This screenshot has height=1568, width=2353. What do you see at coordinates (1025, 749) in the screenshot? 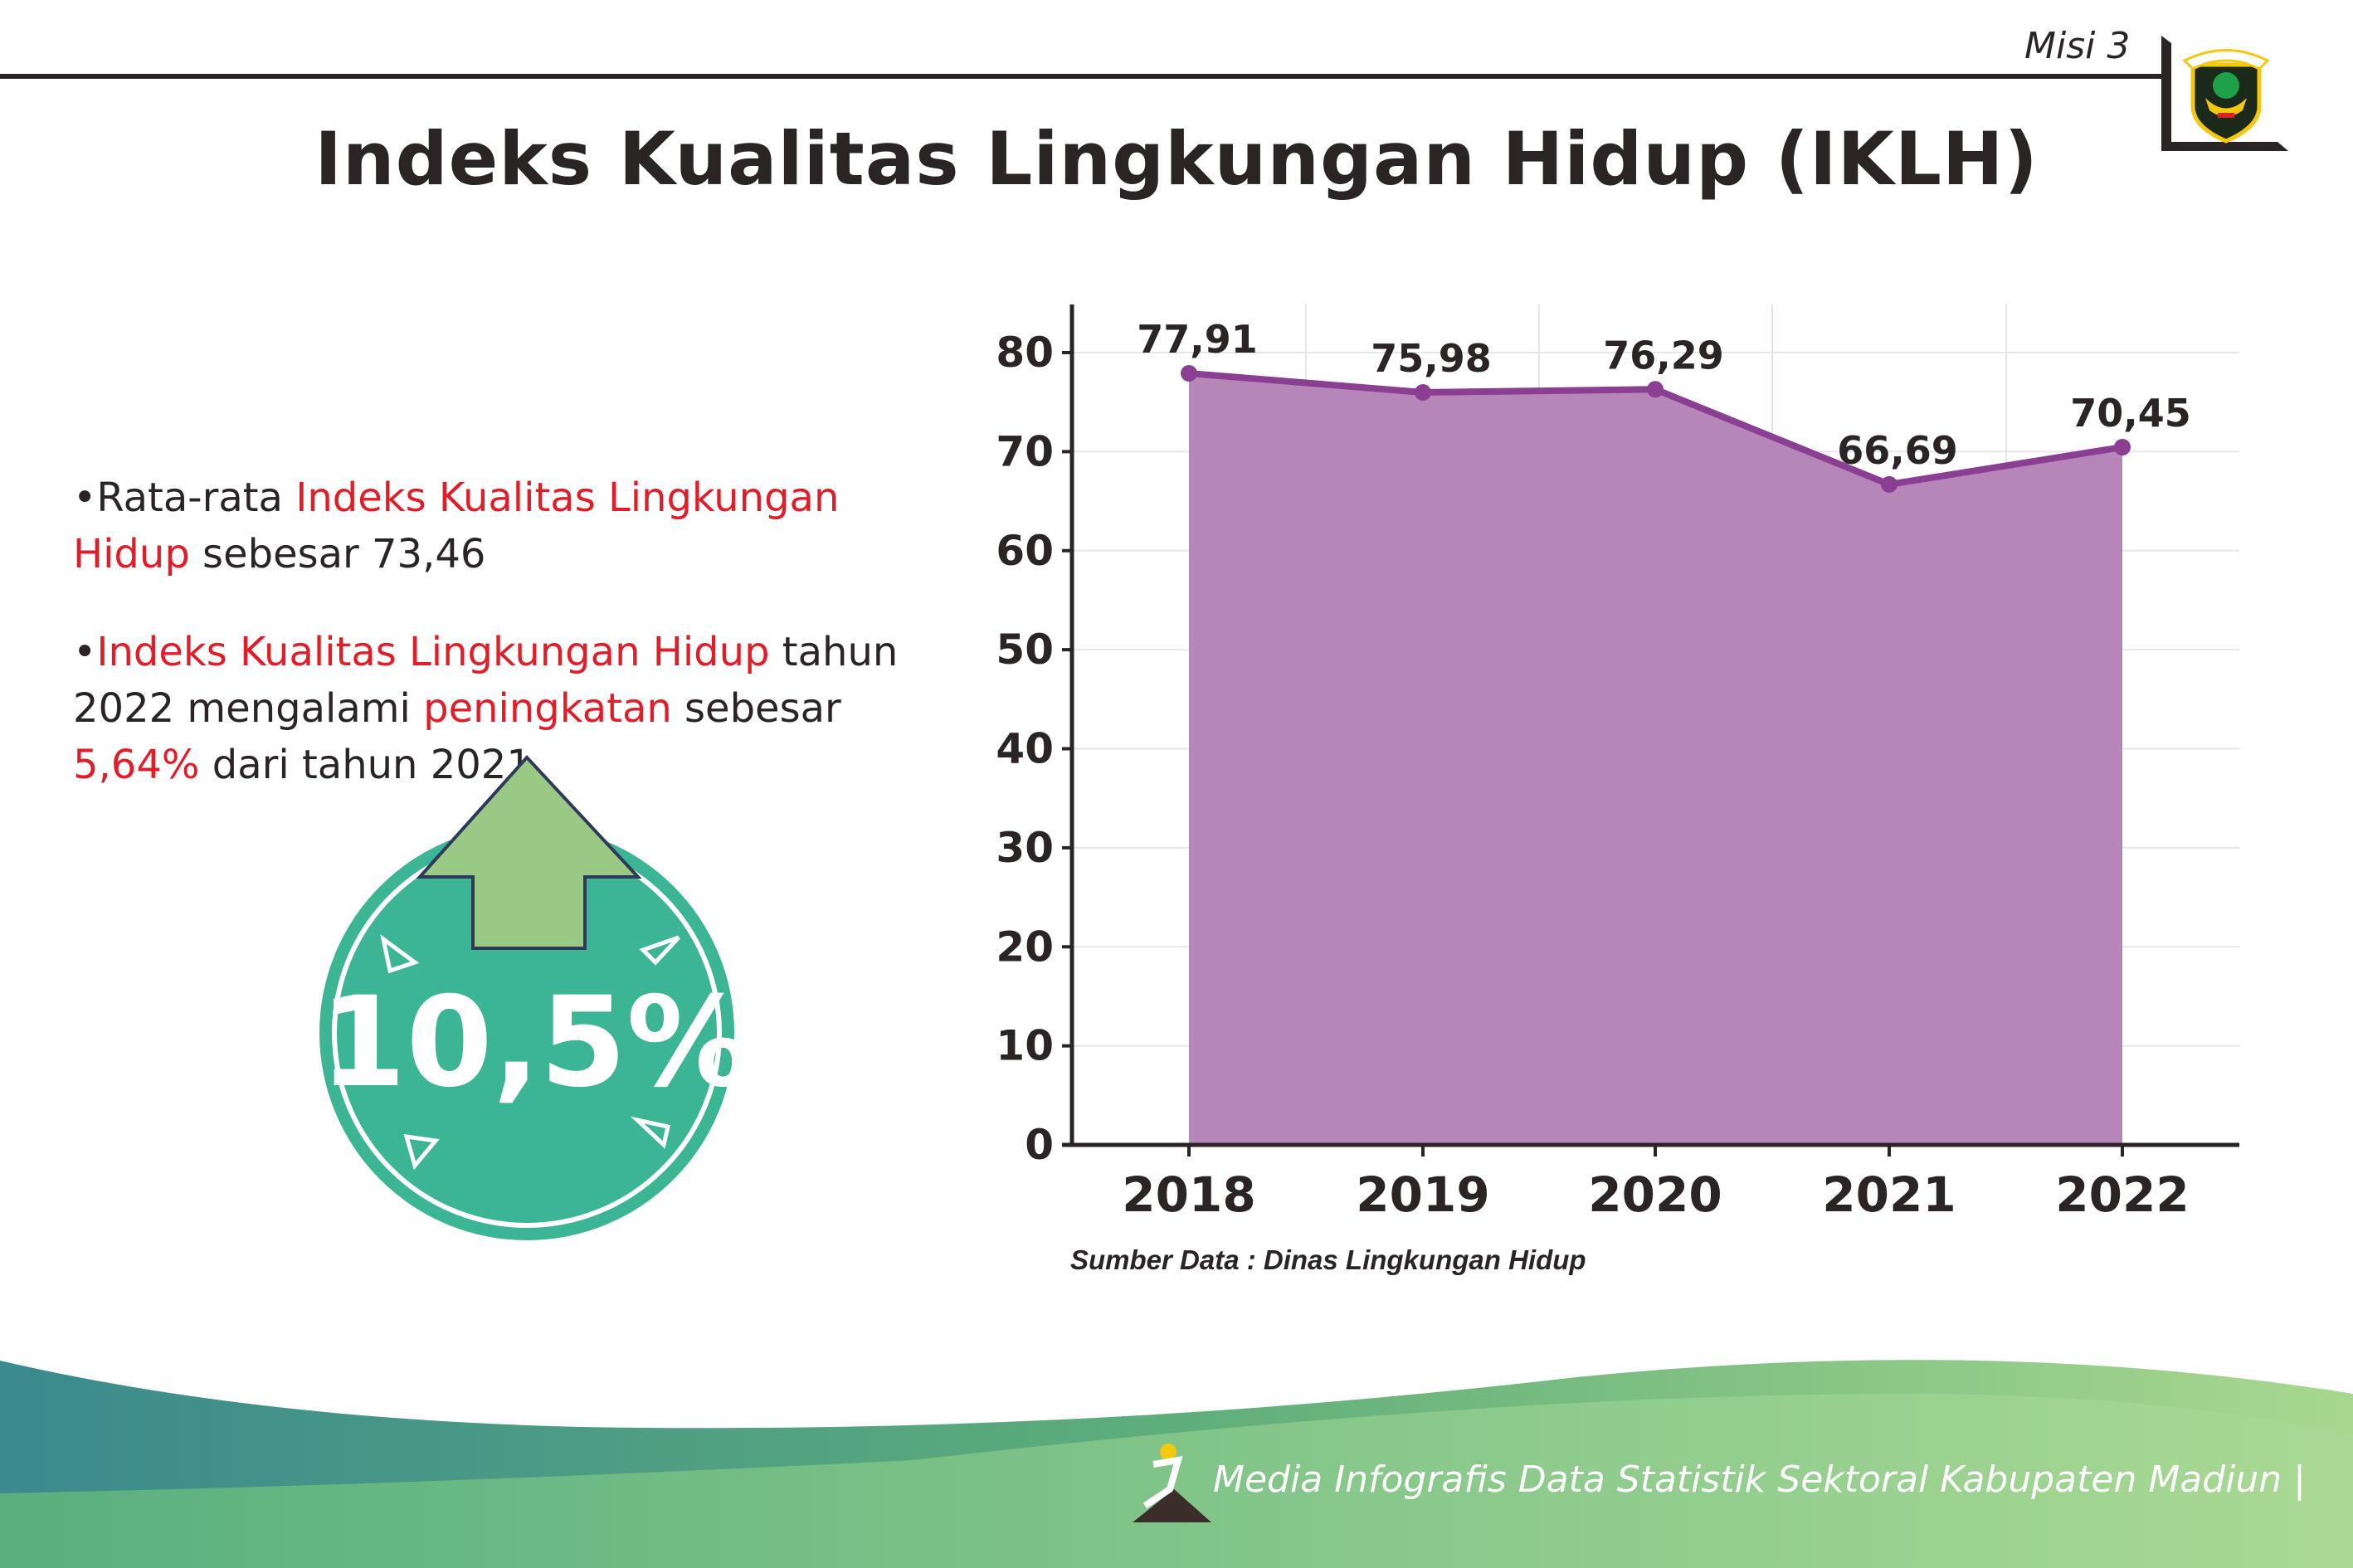
I see `y-tick-label: 40` at bounding box center [1025, 749].